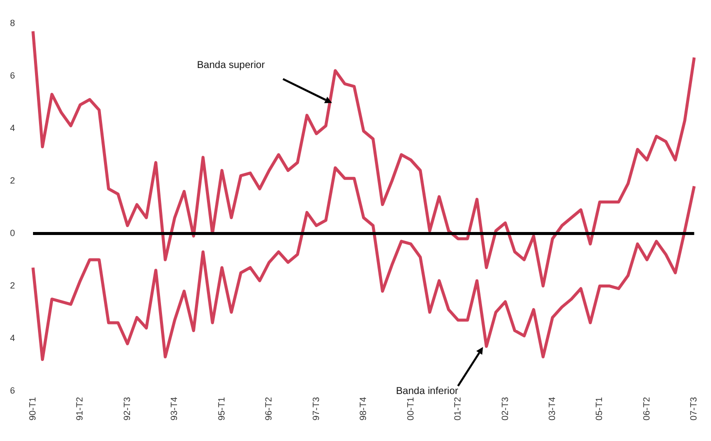  What do you see at coordinates (693, 409) in the screenshot?
I see `x-tick-label: 07-T3` at bounding box center [693, 409].